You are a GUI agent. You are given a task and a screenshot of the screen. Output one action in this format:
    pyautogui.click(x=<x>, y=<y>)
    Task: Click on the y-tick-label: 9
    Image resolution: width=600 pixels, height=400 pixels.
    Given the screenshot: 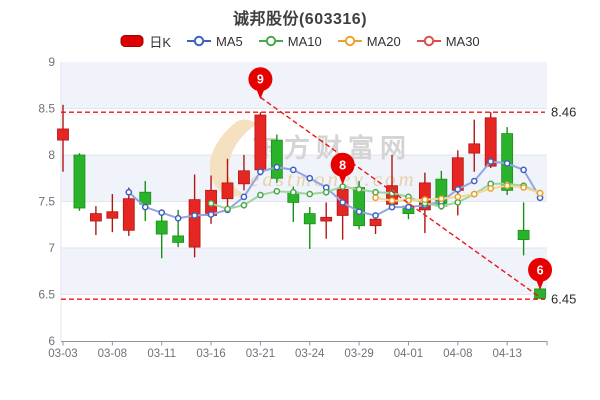 What is the action you would take?
    pyautogui.click(x=51, y=62)
    